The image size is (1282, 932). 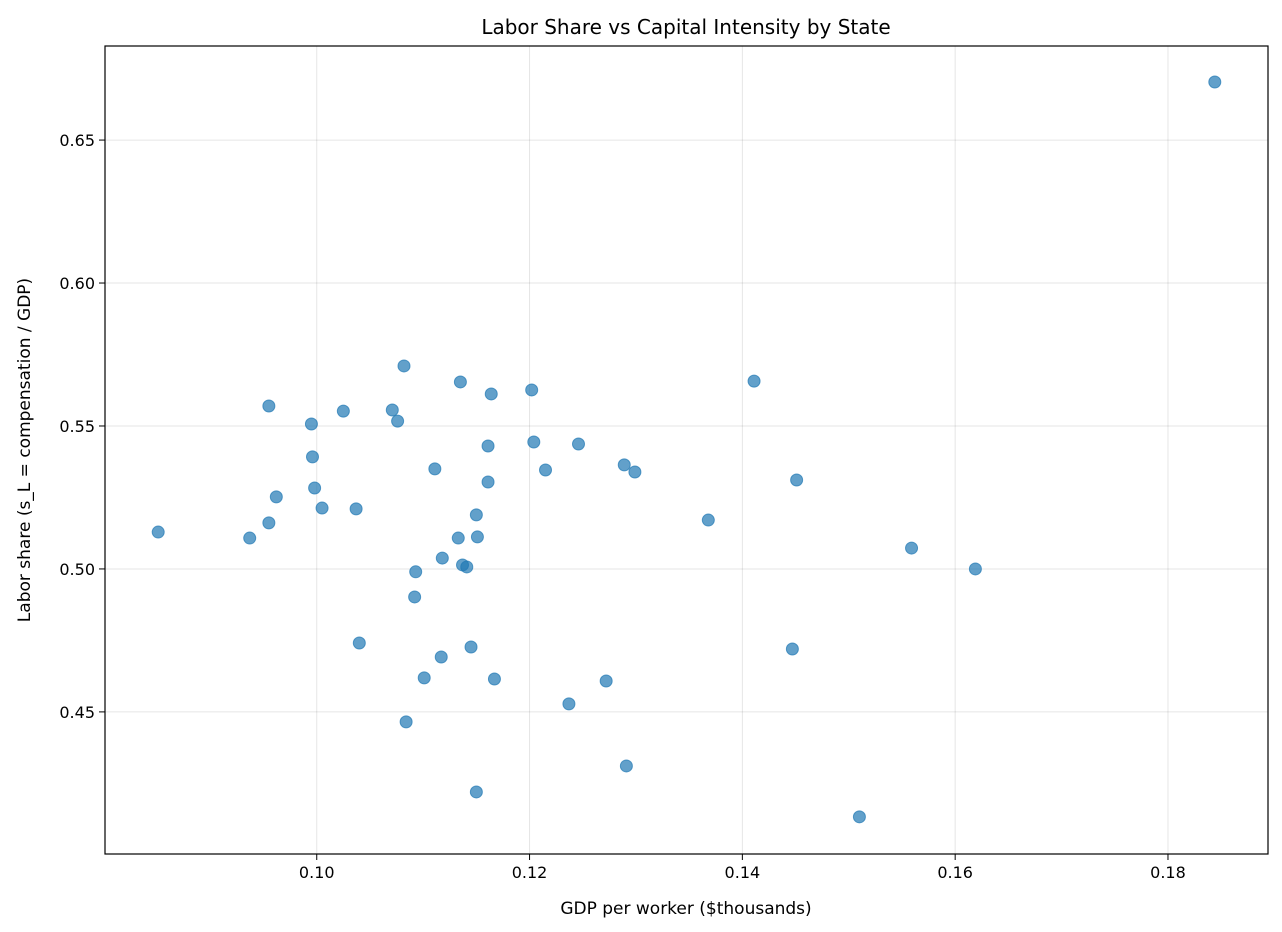 What do you see at coordinates (77, 712) in the screenshot?
I see `y-tick-label: 0.45` at bounding box center [77, 712].